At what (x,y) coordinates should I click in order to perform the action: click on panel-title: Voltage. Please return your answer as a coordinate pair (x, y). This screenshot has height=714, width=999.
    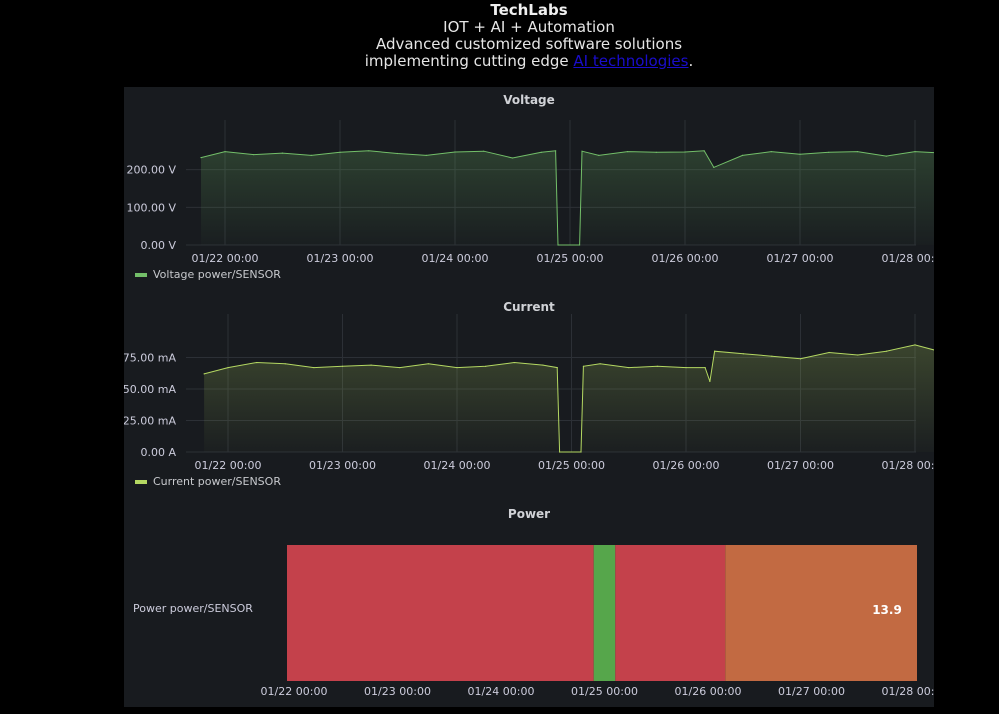
    Looking at the image, I should click on (529, 100).